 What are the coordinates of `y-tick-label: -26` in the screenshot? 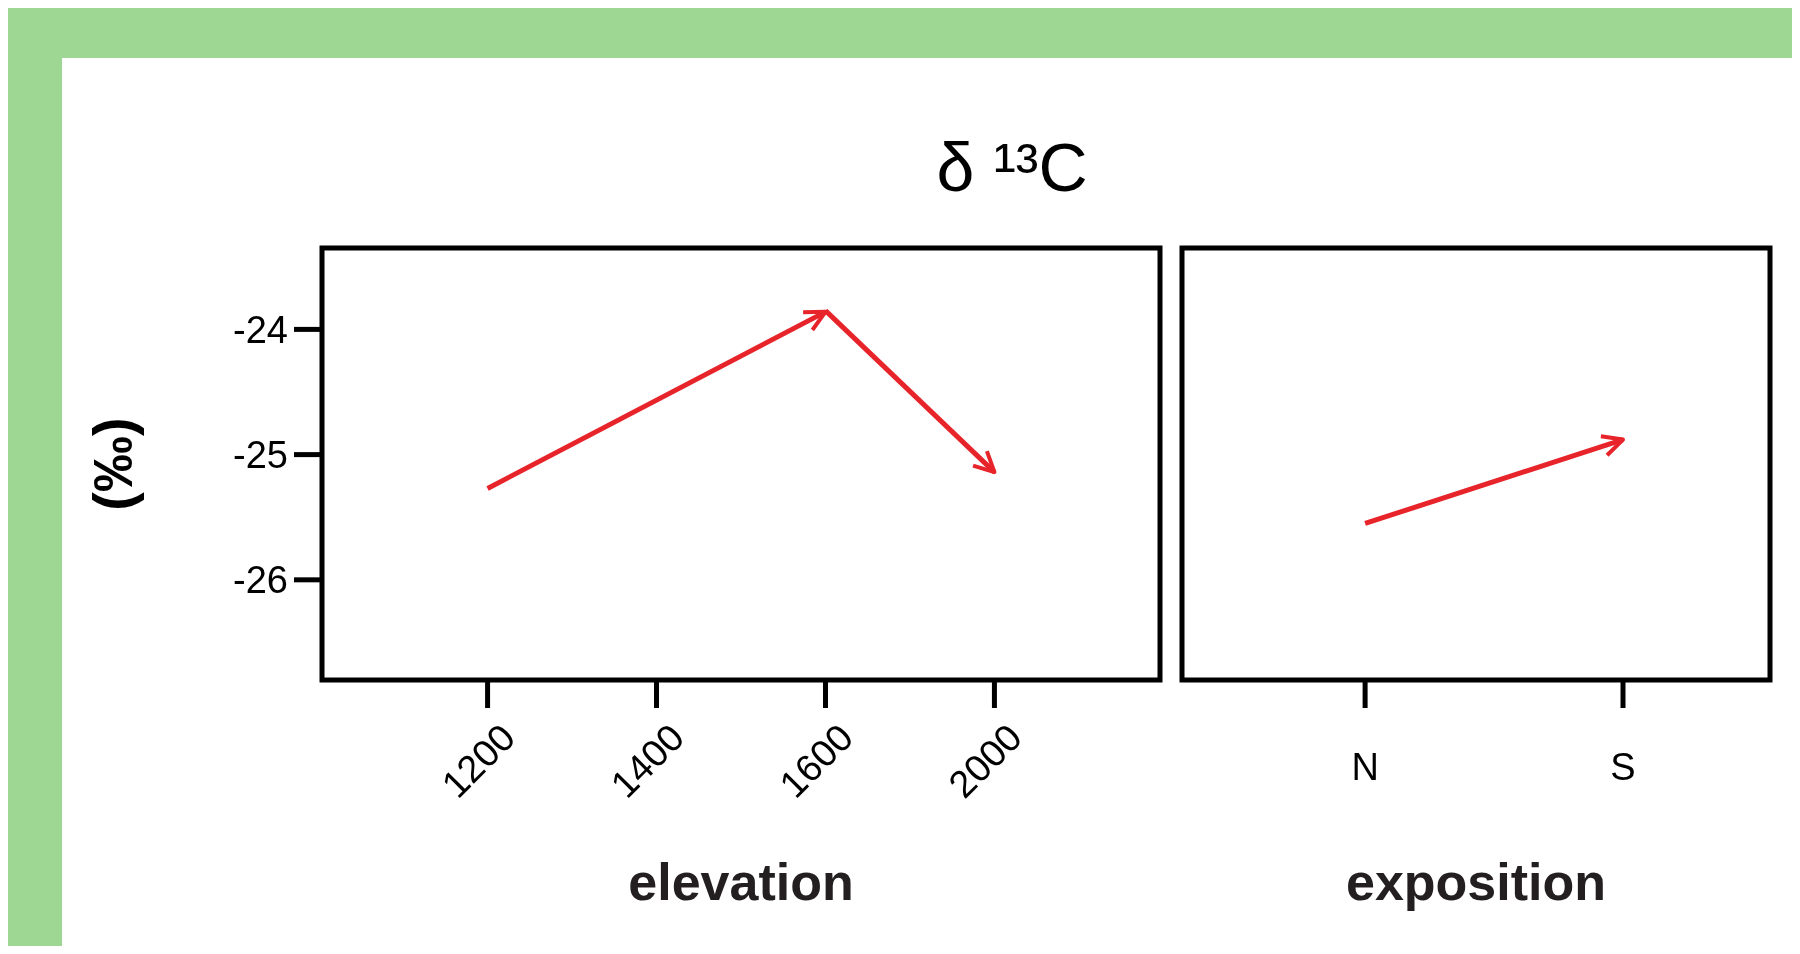 It's located at (260, 580).